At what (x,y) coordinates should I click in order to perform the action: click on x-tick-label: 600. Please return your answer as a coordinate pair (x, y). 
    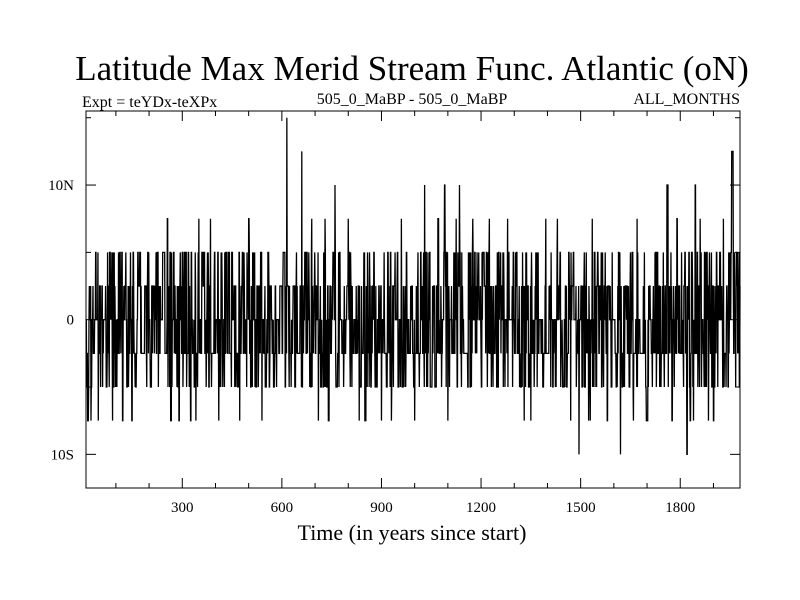
    Looking at the image, I should click on (282, 508).